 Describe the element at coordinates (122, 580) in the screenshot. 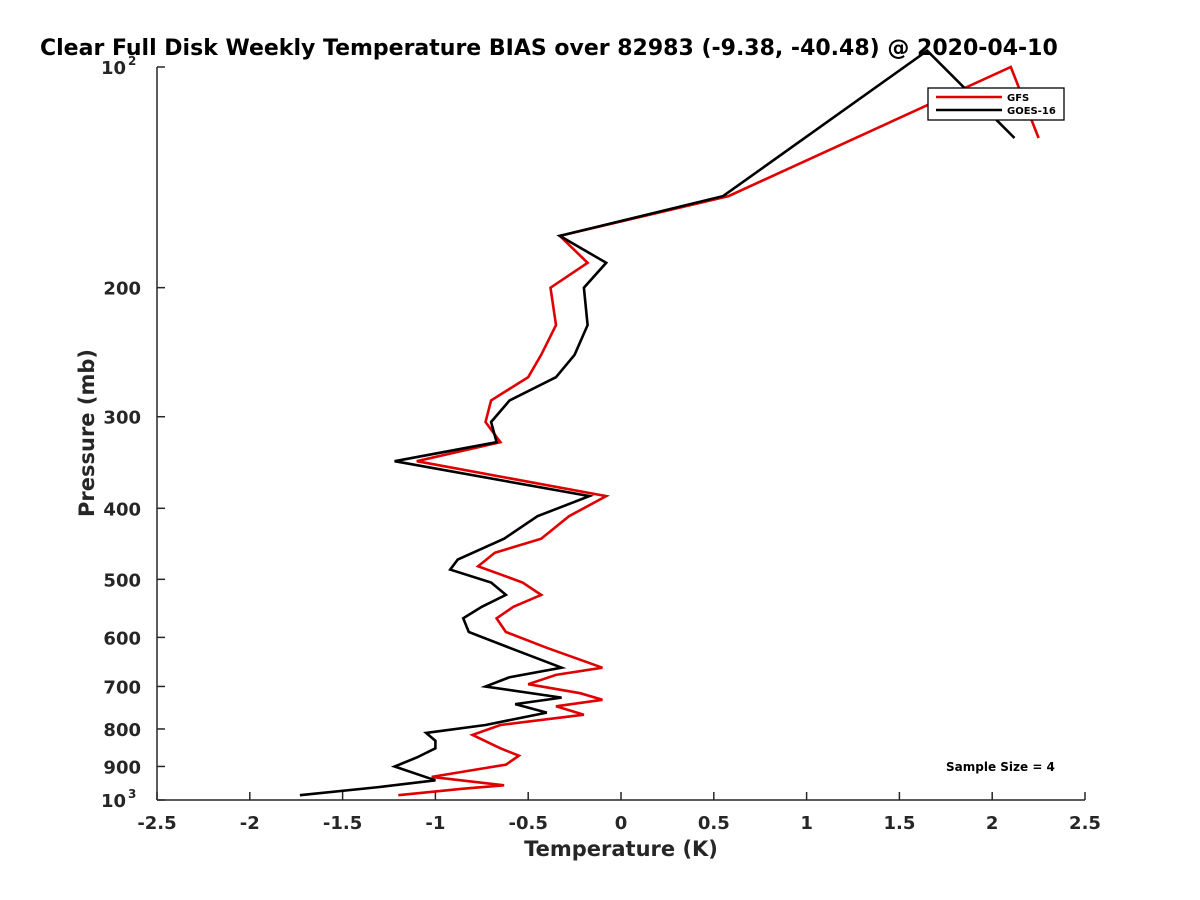

I see `y-tick-label: 500` at that location.